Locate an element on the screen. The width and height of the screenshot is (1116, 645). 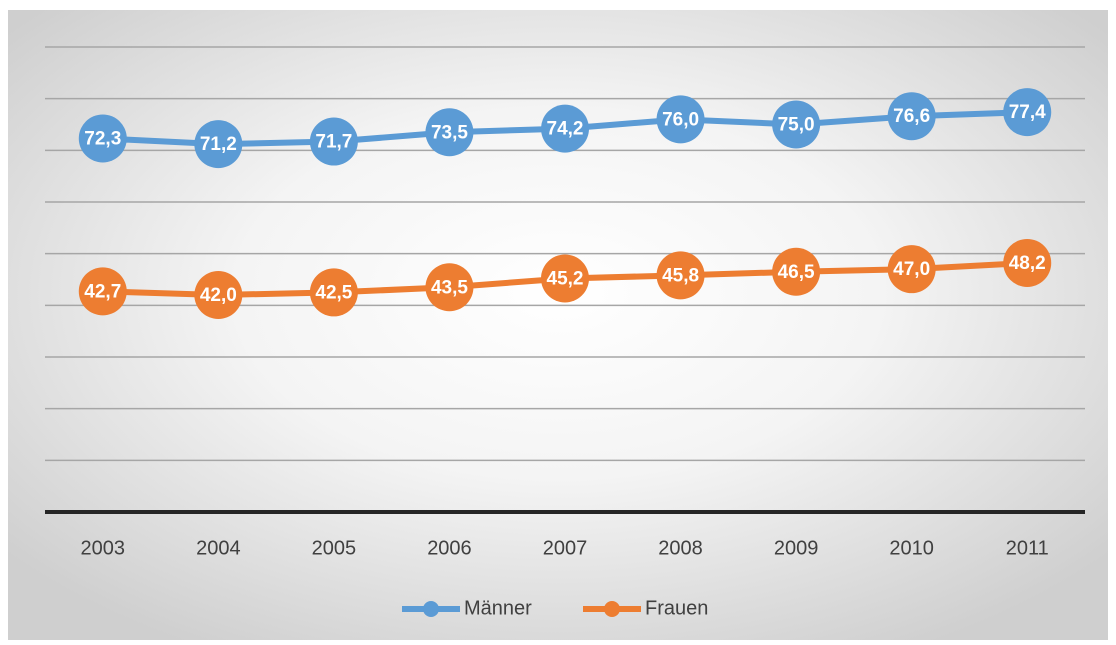
data-label: 76,6 is located at coordinates (911, 116).